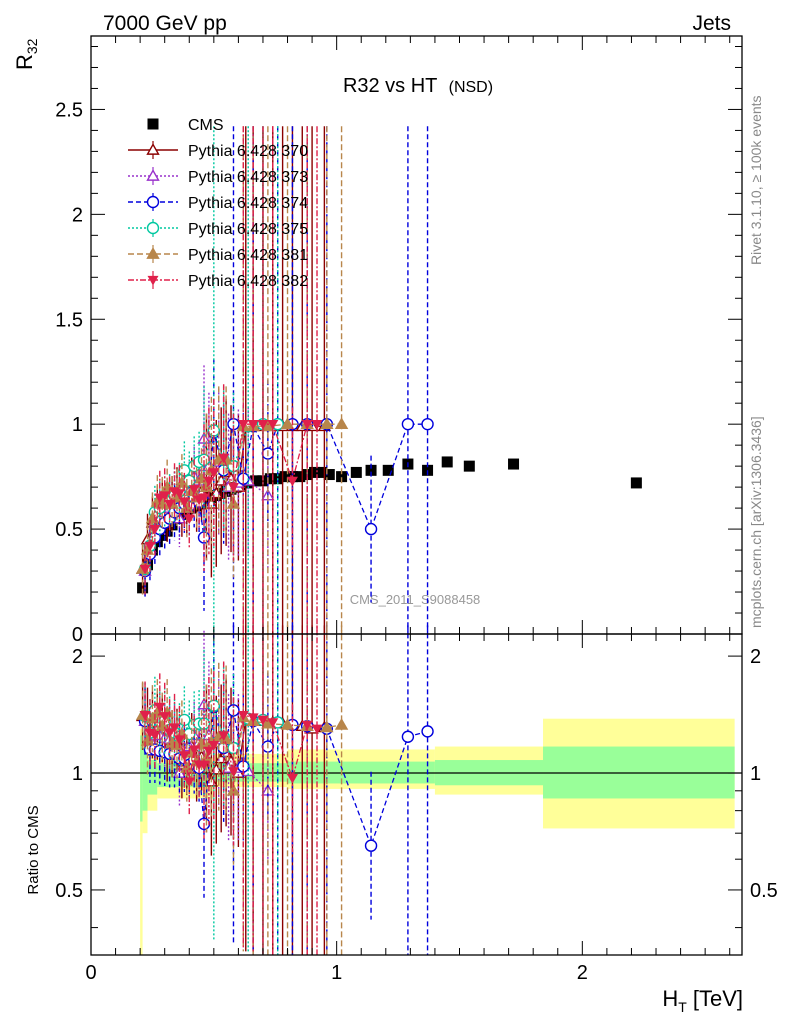 This screenshot has width=786, height=1024. I want to click on ratio-panel-series, so click(284, 790).